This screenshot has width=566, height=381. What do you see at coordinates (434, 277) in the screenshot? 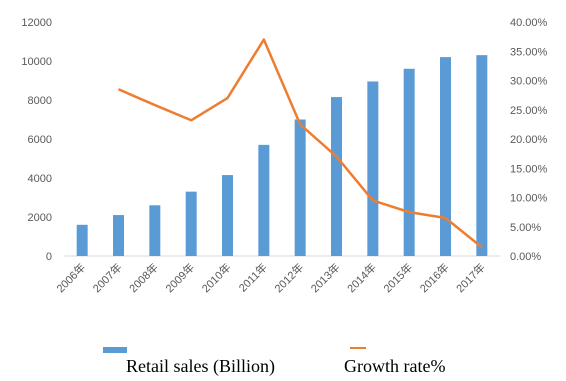
I see `x-tick-label: 2016年` at bounding box center [434, 277].